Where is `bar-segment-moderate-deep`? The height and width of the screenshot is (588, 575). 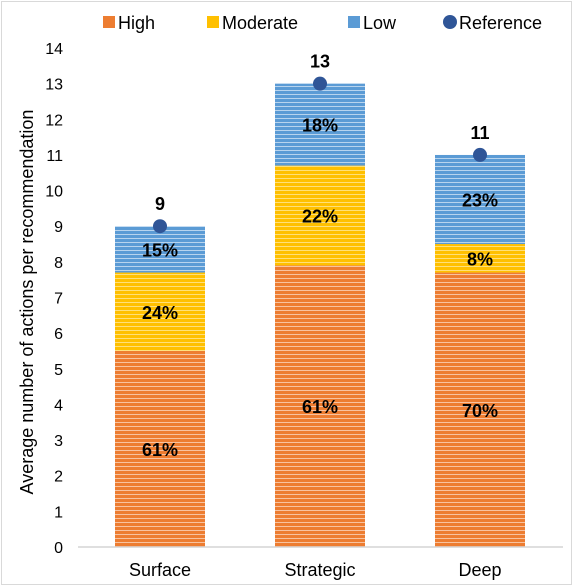 bar-segment-moderate-deep is located at coordinates (480, 258).